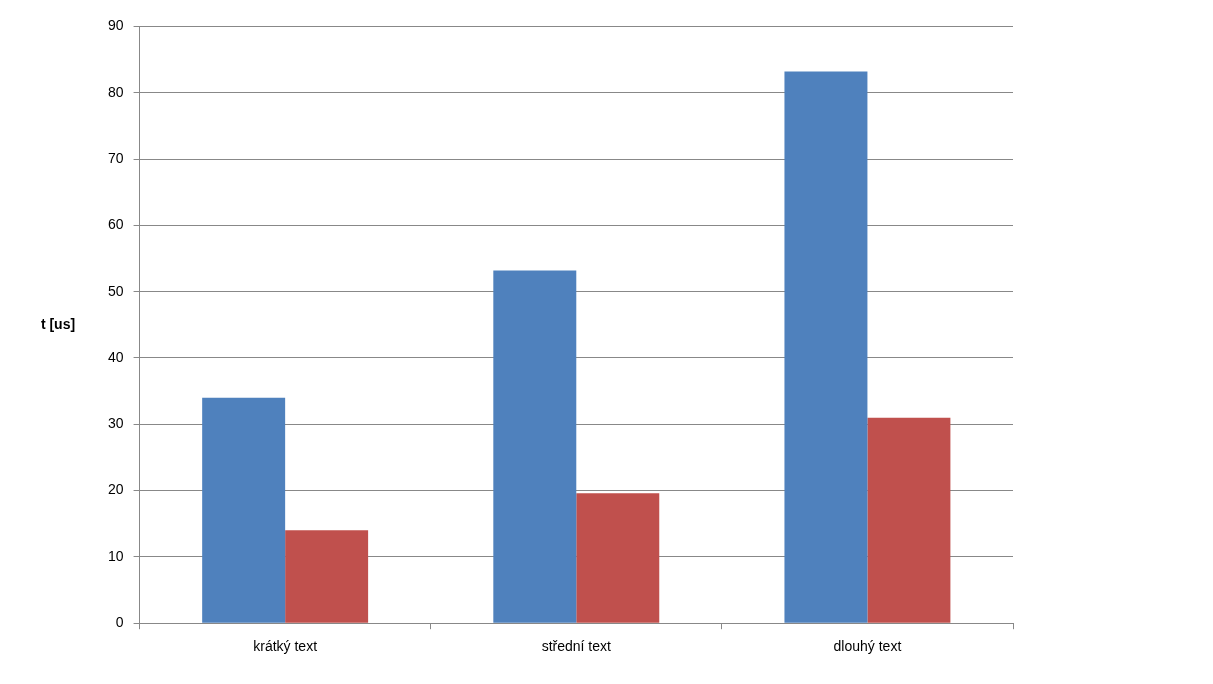 Image resolution: width=1213 pixels, height=684 pixels. Describe the element at coordinates (115, 489) in the screenshot. I see `y-tick-label: 20` at that location.